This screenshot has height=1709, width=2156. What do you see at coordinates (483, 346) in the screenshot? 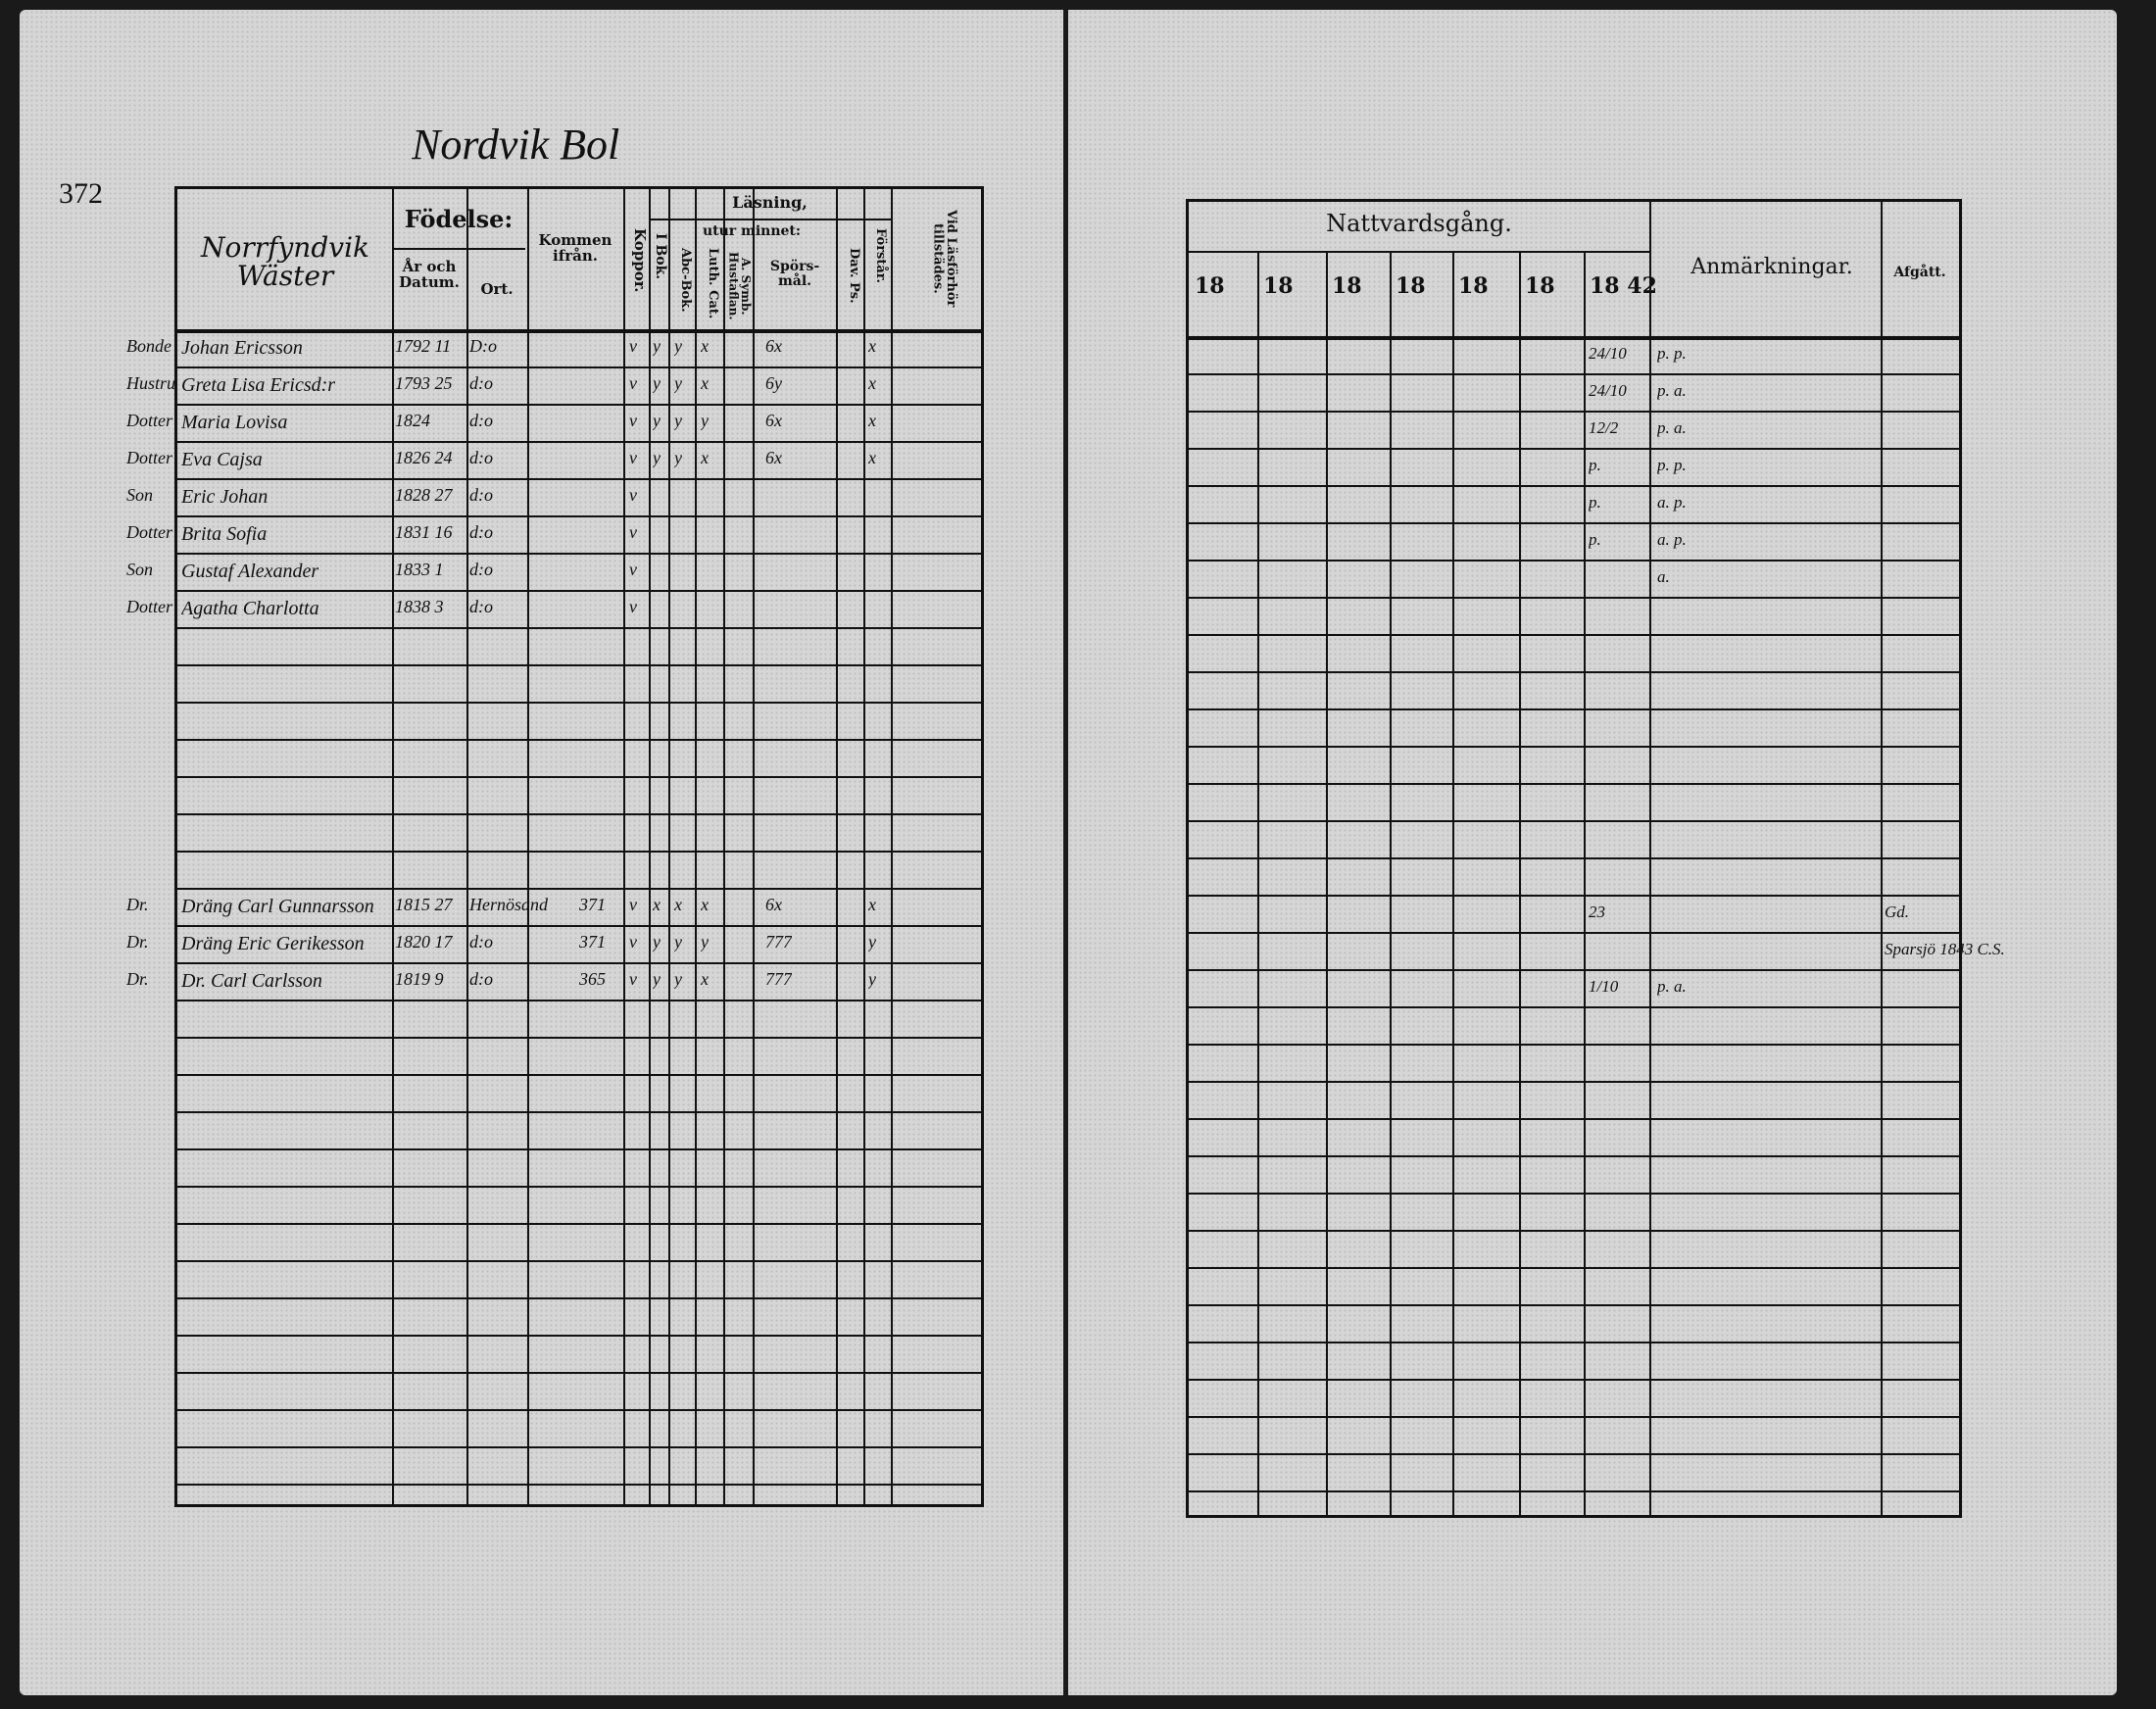
I see `entry-ort: D:o` at bounding box center [483, 346].